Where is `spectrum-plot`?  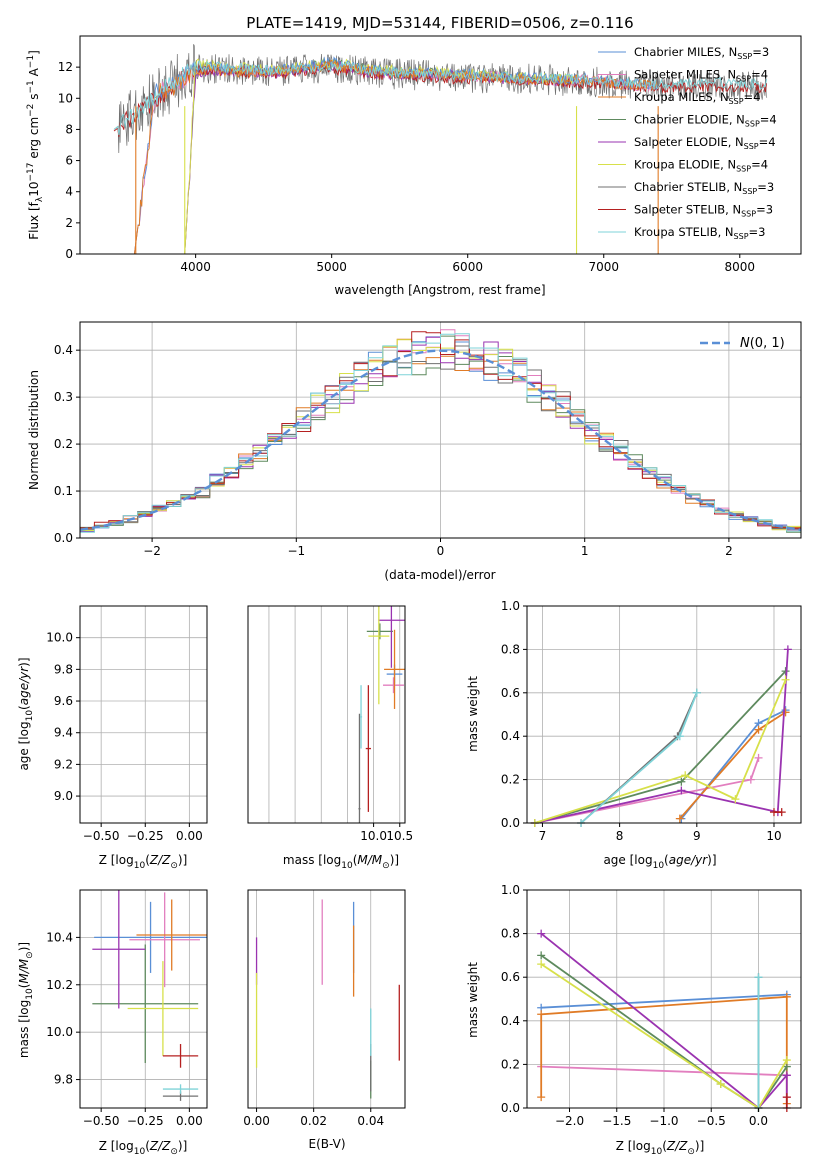 spectrum-plot is located at coordinates (440, 149).